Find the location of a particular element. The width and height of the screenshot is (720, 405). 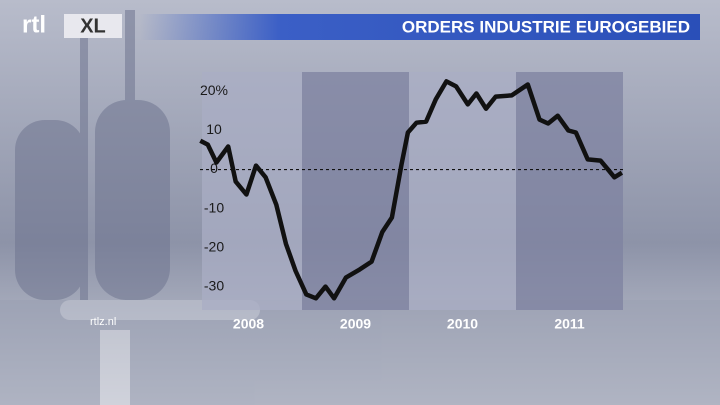

logo: rtl is located at coordinates (34, 24).